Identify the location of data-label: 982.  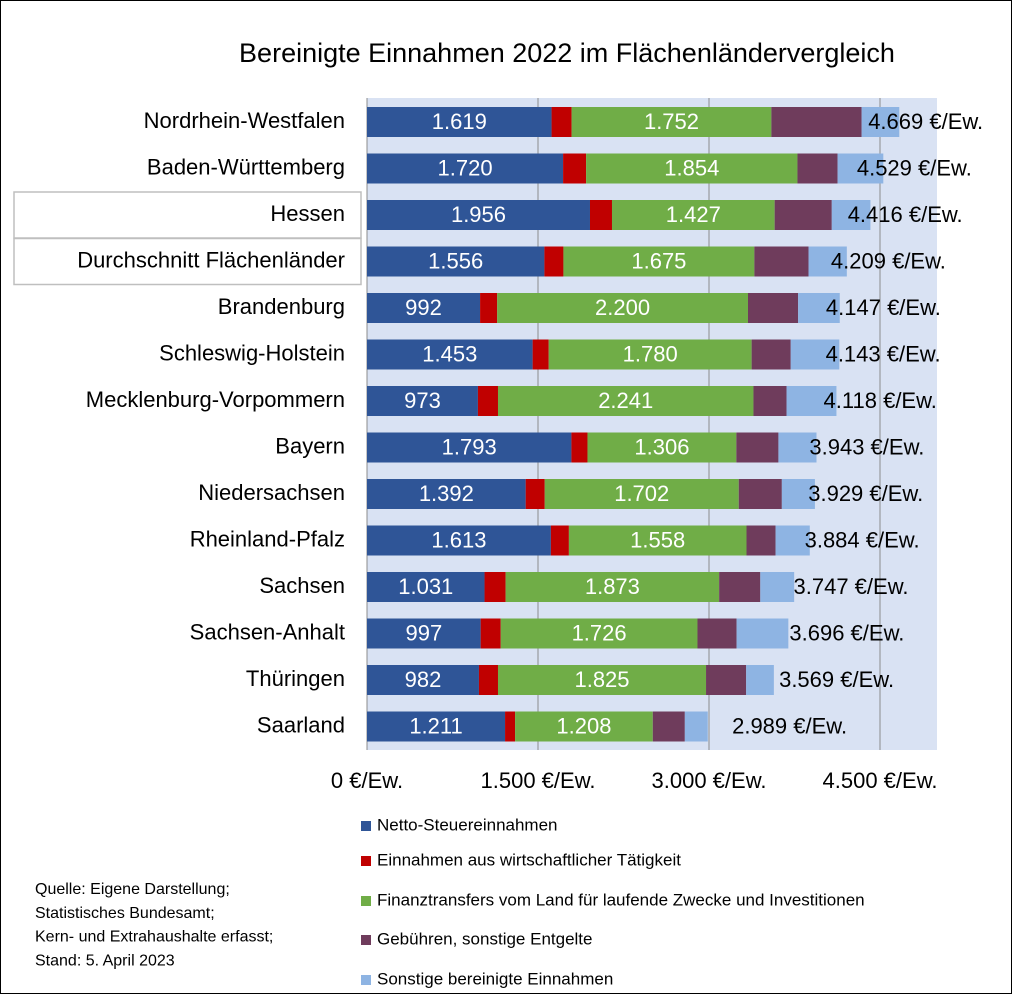
(423, 679).